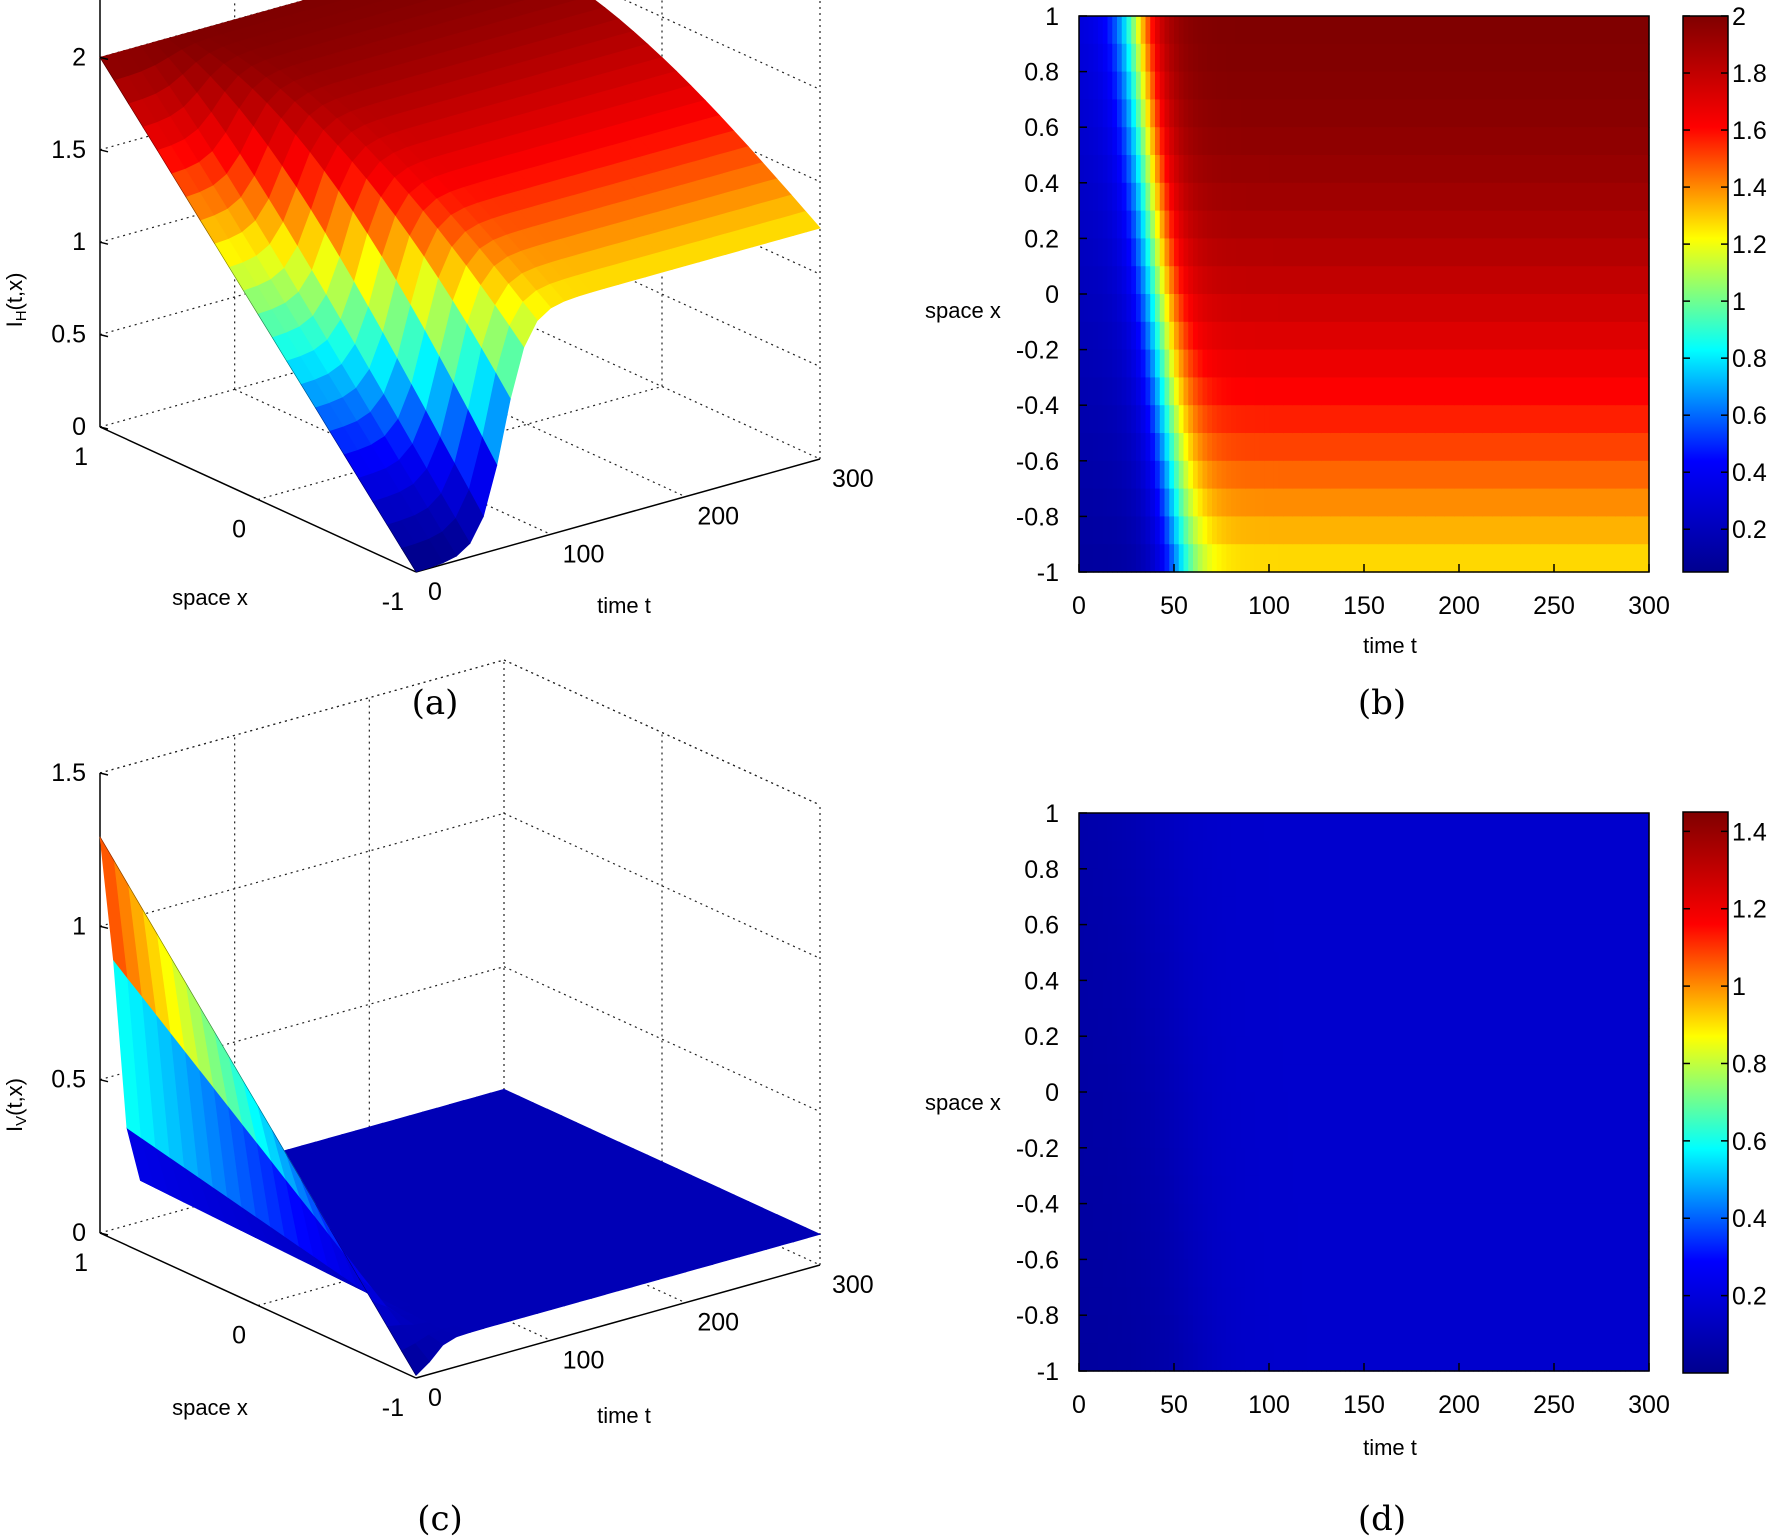 The width and height of the screenshot is (1772, 1540). Describe the element at coordinates (104, 1080) in the screenshot. I see `z-tick-mark` at that location.